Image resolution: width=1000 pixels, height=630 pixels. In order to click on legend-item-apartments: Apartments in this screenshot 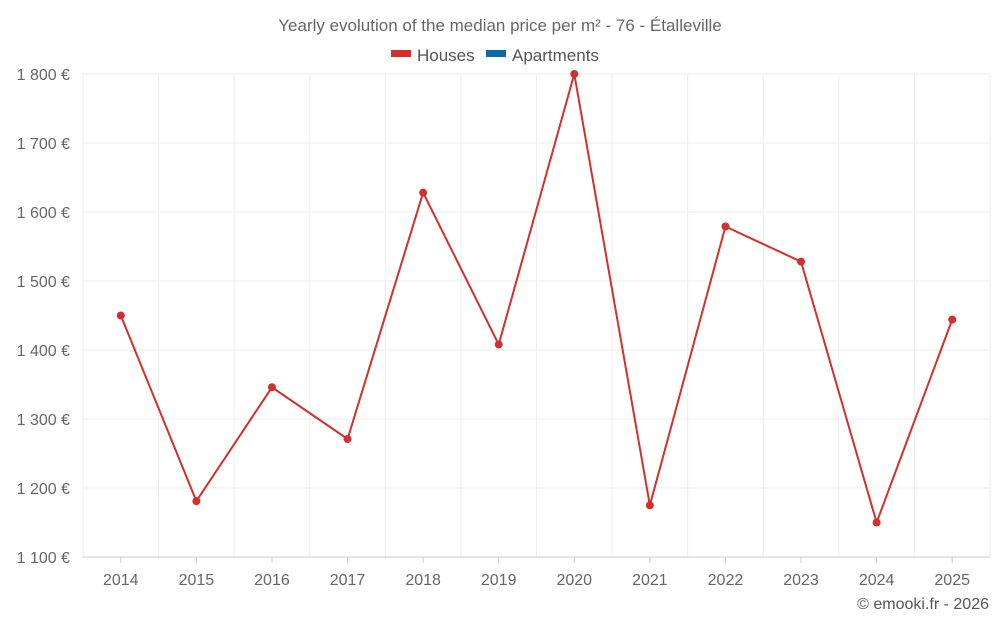, I will do `click(542, 55)`.